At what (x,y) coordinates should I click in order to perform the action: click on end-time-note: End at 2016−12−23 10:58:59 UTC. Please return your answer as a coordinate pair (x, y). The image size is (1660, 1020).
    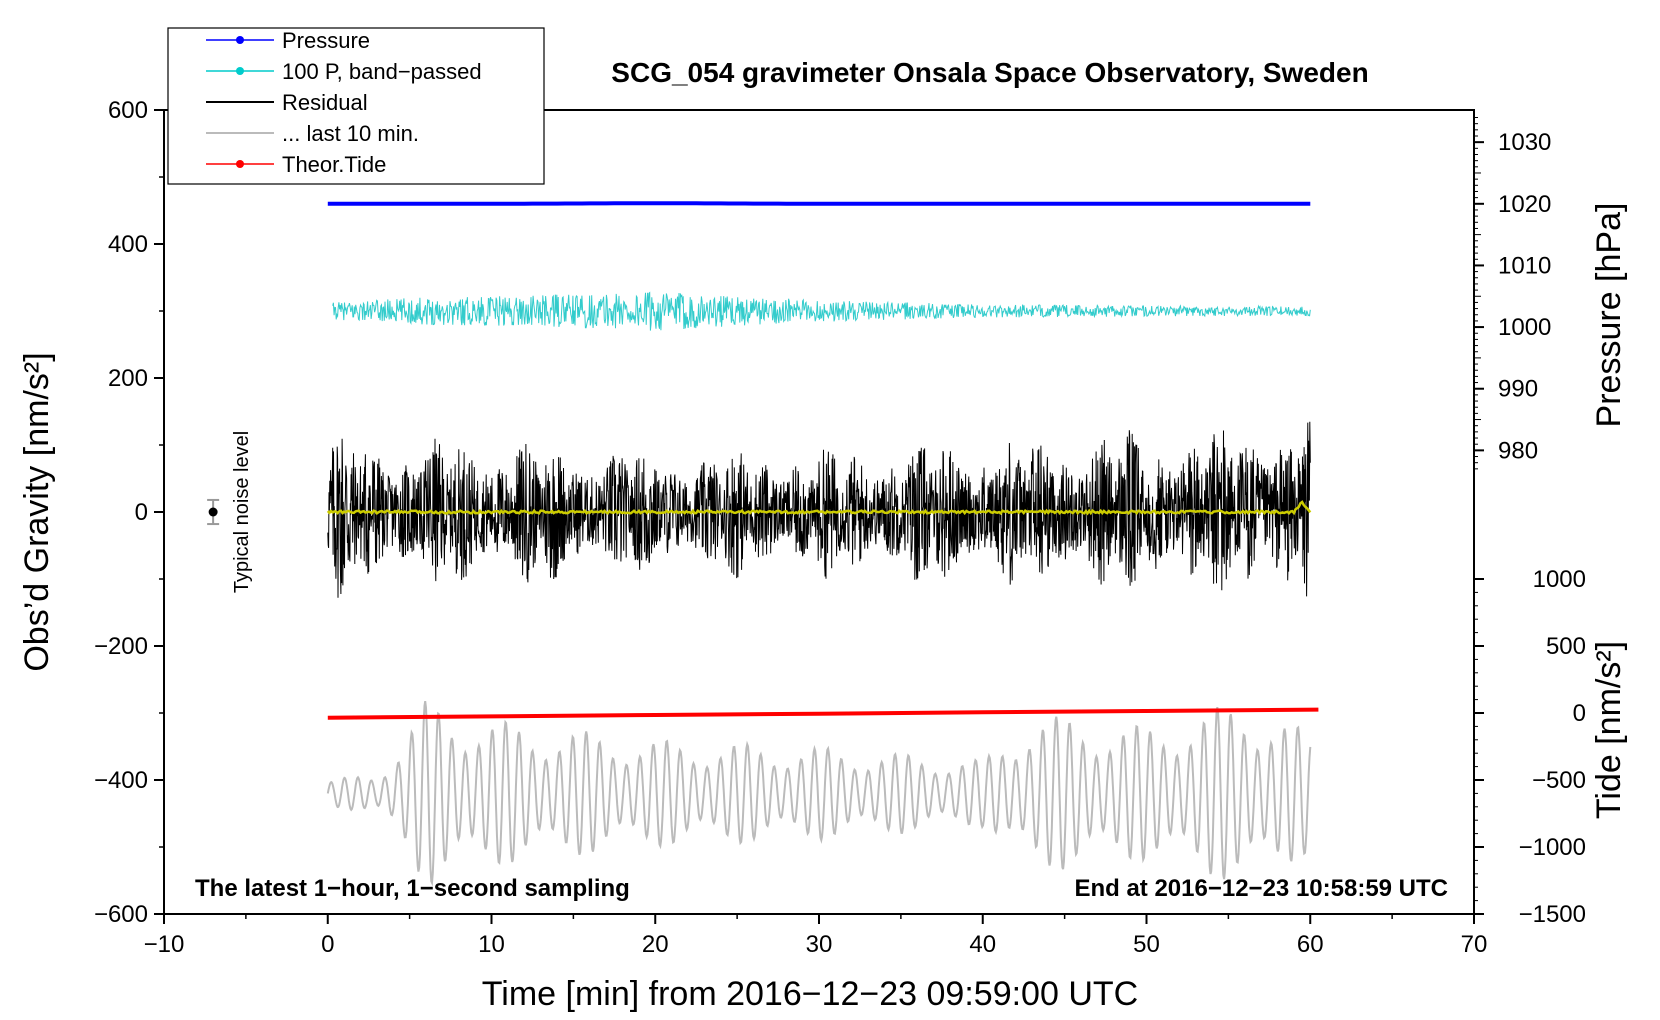
    Looking at the image, I should click on (1261, 888).